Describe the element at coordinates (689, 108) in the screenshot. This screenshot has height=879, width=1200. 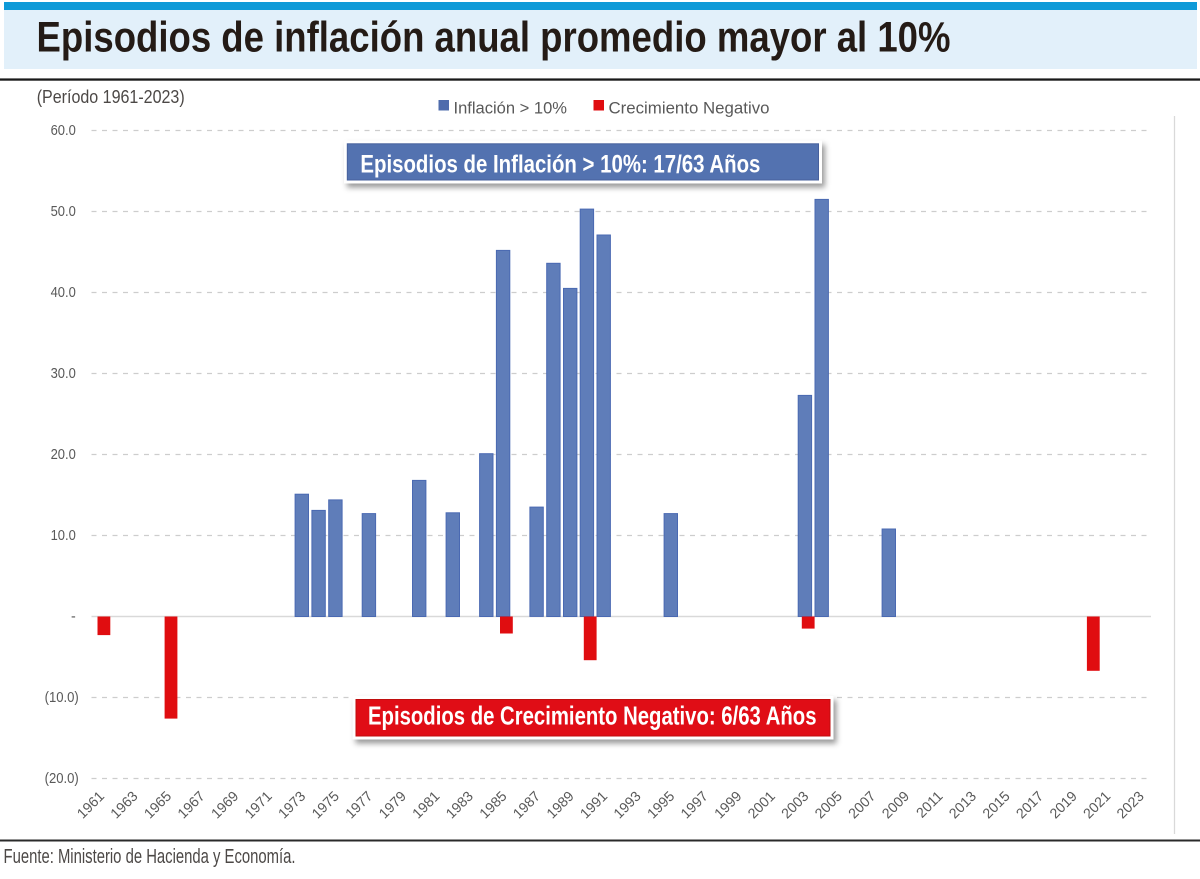
I see `svg-text: Crecimiento Negativo` at that location.